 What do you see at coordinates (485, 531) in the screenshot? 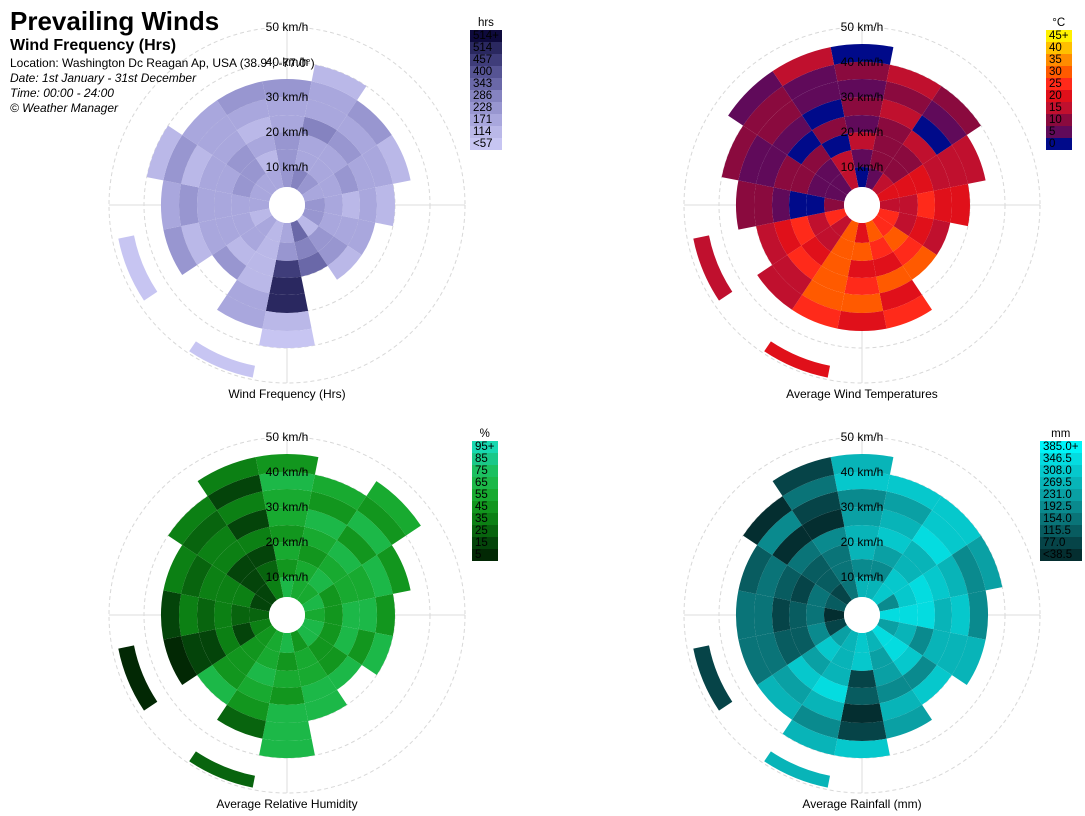
I see `legend-entry: 25` at bounding box center [485, 531].